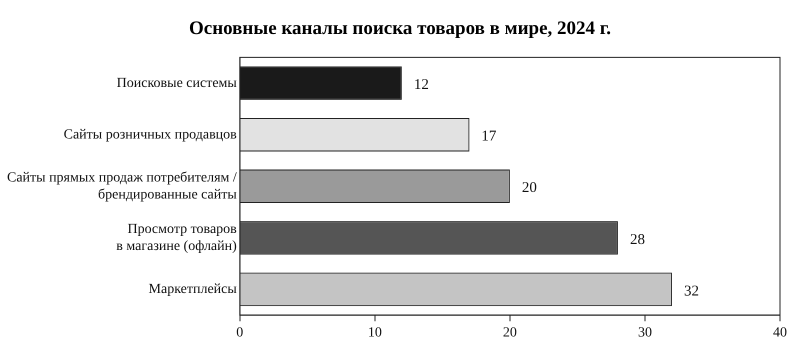  I want to click on y-tick-label: Маркетплейсы, so click(193, 290).